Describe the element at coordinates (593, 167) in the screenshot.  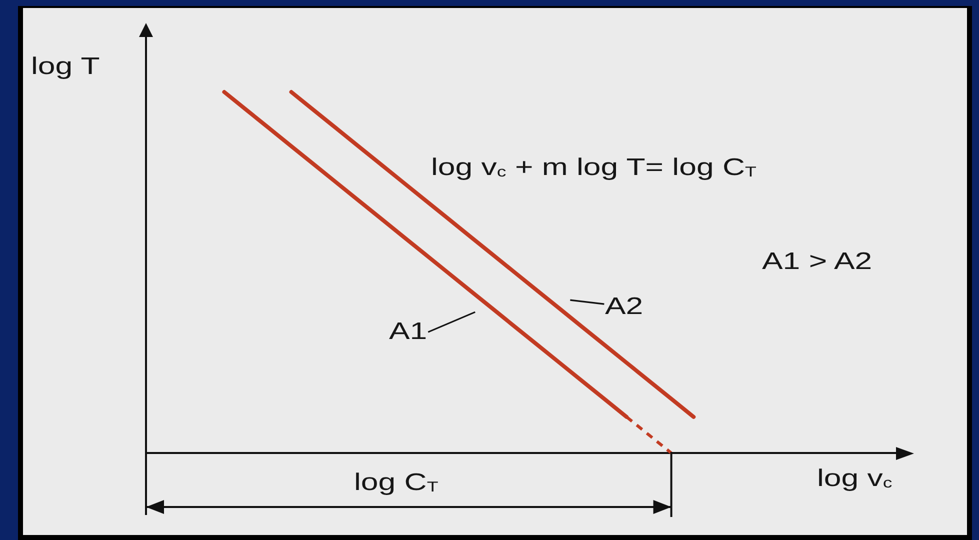
I see `annotation: log v$_{c}$ + m log T= log C$_{T}$` at that location.